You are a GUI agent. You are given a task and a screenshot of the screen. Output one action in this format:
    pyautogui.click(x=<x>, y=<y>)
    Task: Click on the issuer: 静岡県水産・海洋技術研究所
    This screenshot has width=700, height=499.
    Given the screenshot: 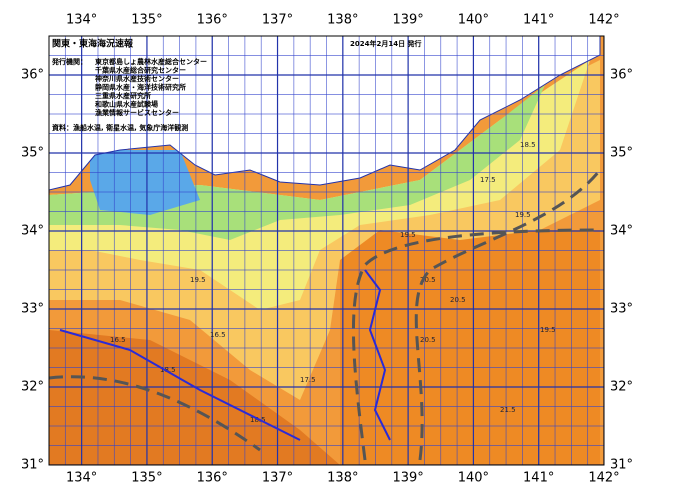 What is the action you would take?
    pyautogui.click(x=140, y=87)
    